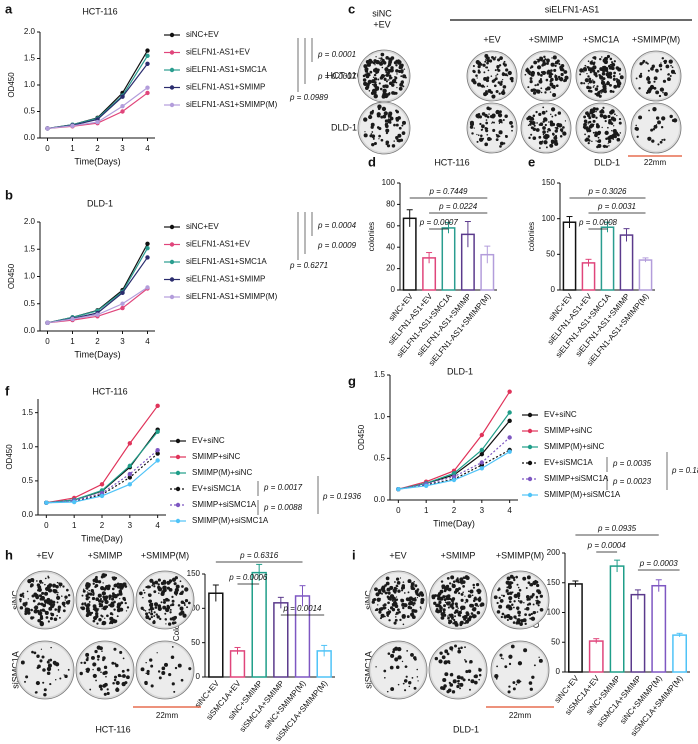 The image size is (698, 744). I want to click on panel-letter: i, so click(354, 554).